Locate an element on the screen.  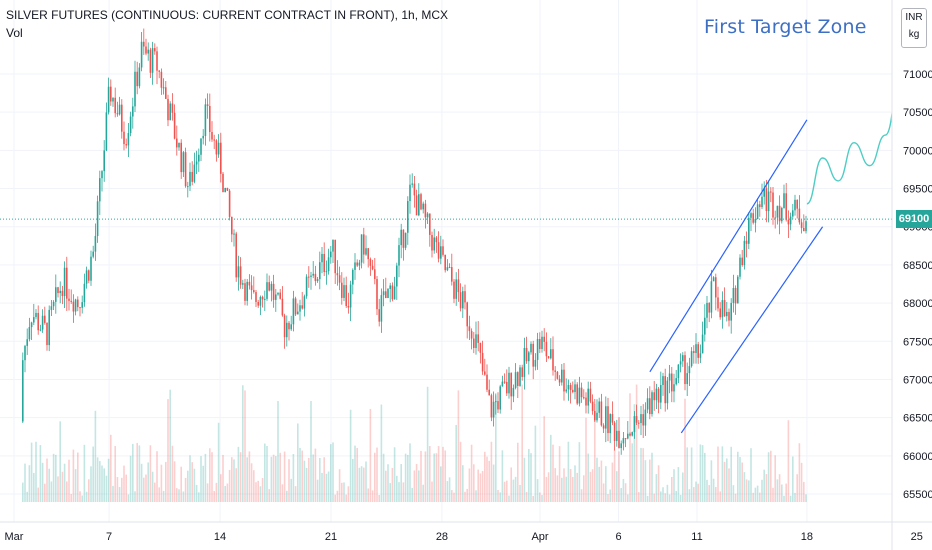
target-zone-annotation: First Target Zone is located at coordinates (785, 27).